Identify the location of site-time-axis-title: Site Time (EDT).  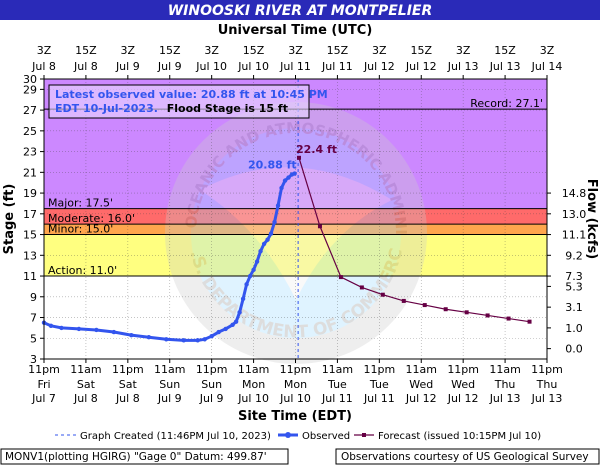
(295, 416).